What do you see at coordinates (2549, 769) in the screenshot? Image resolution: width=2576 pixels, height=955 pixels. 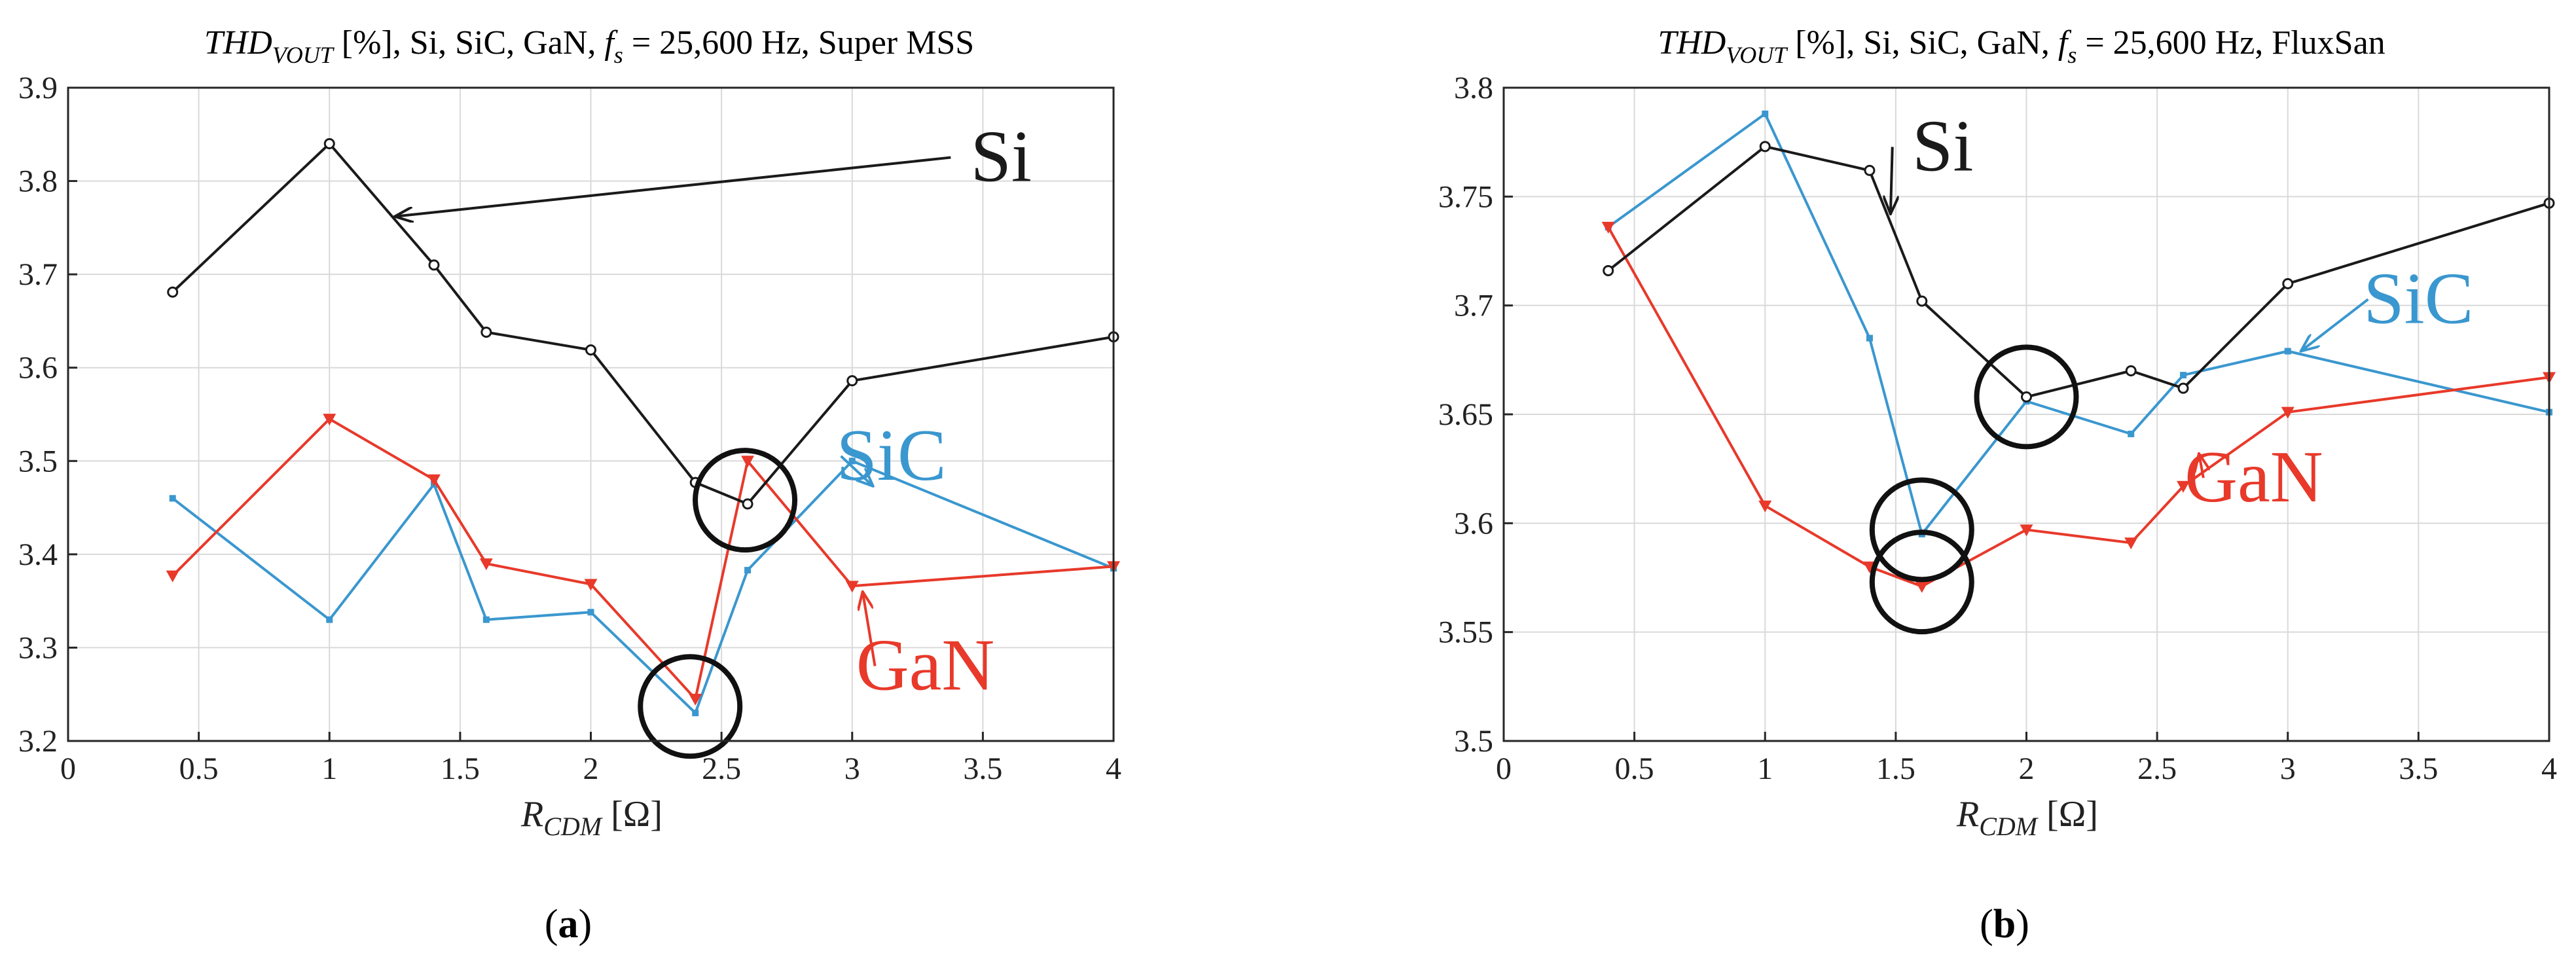 I see `x-tick-label: 4` at bounding box center [2549, 769].